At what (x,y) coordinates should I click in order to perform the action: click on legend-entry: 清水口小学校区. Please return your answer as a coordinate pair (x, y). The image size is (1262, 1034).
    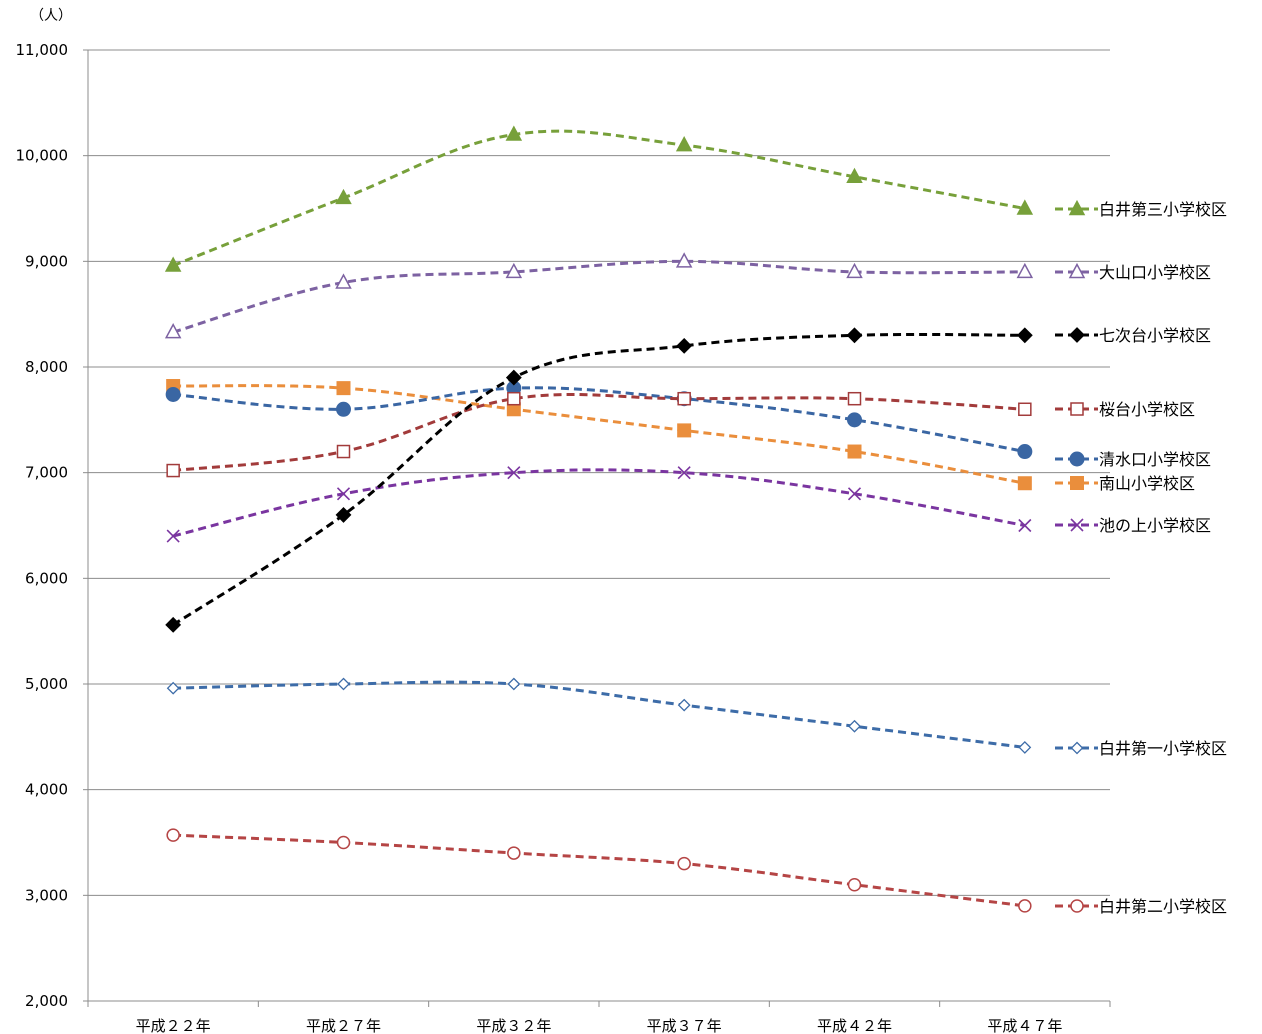
    Looking at the image, I should click on (1133, 459).